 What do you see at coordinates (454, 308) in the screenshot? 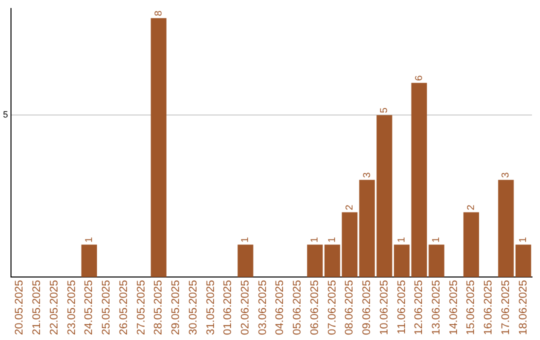
I see `x-tick-label: 14.06.2025` at bounding box center [454, 308].